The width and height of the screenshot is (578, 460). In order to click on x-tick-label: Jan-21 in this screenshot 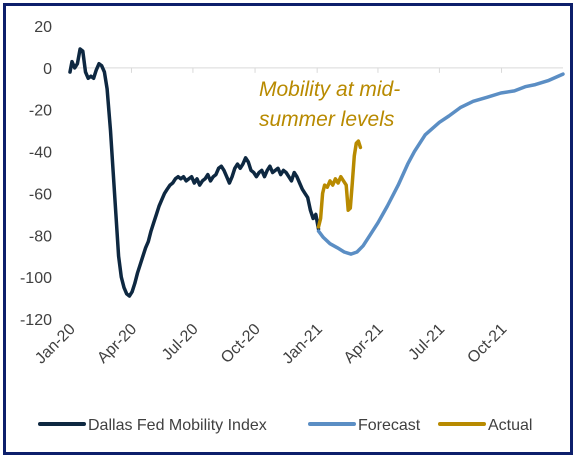, I will do `click(302, 344)`.